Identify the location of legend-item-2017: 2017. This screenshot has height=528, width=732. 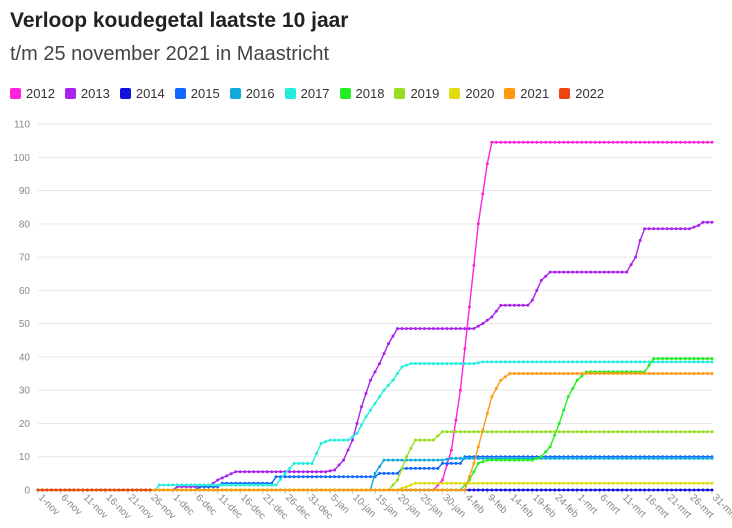
(307, 93).